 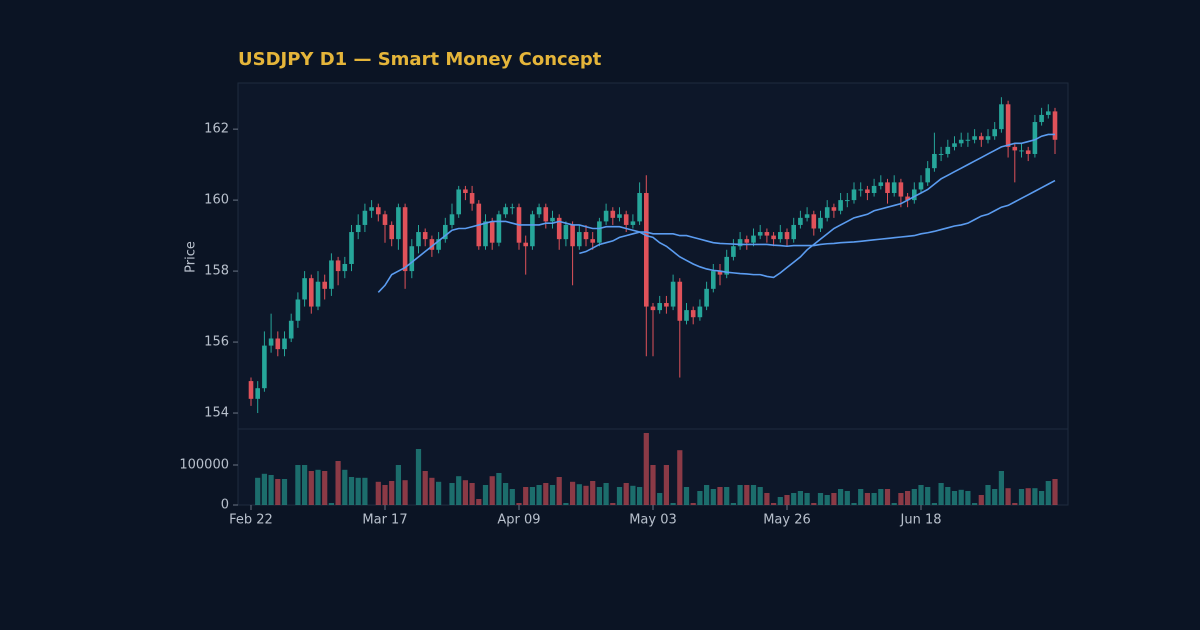 What do you see at coordinates (817, 217) in the screenshot?
I see `moving-average-line` at bounding box center [817, 217].